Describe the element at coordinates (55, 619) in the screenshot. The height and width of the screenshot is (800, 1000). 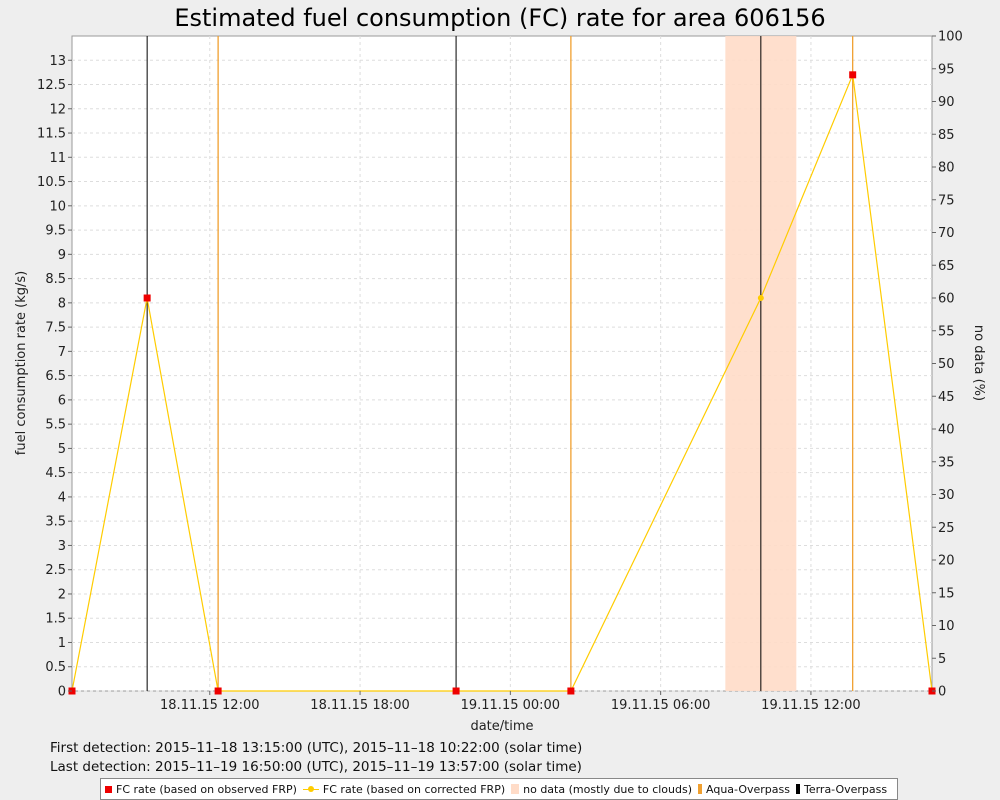
I see `y-tick-label: 1.5` at that location.